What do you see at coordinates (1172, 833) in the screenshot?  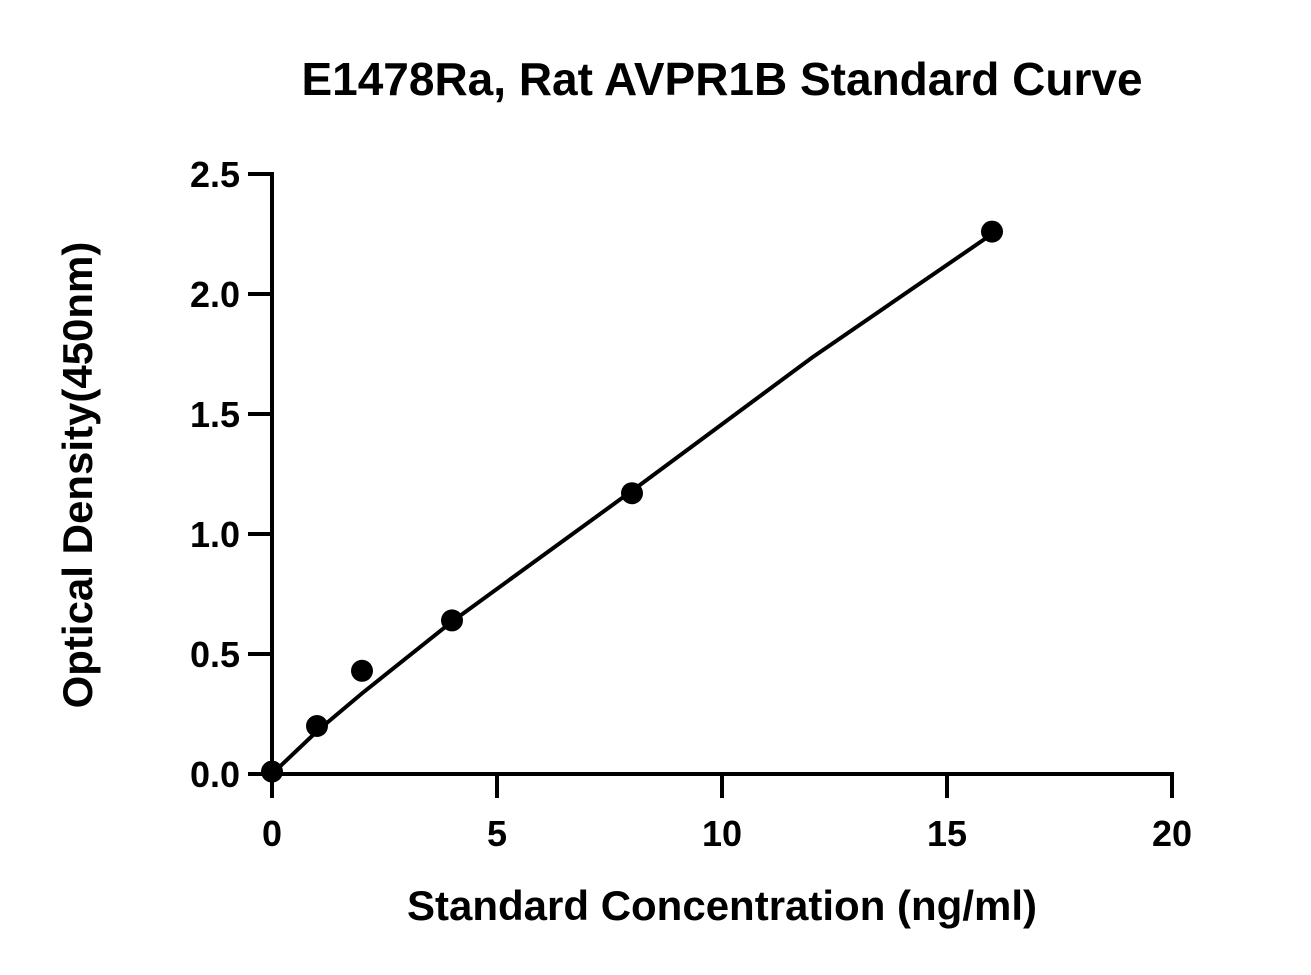 I see `x-tick-label: 20` at bounding box center [1172, 833].